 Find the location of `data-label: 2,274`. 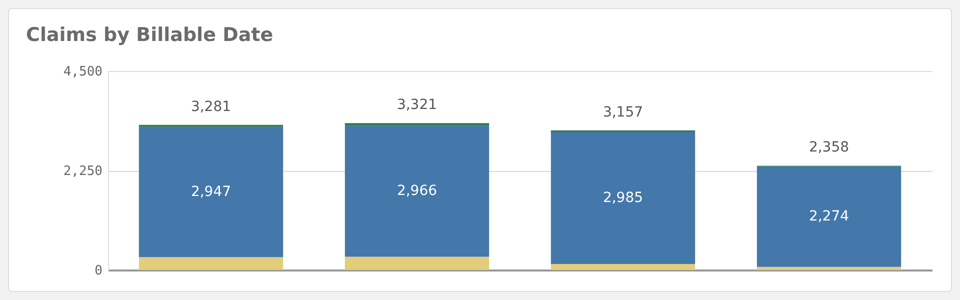

data-label: 2,274 is located at coordinates (829, 216).